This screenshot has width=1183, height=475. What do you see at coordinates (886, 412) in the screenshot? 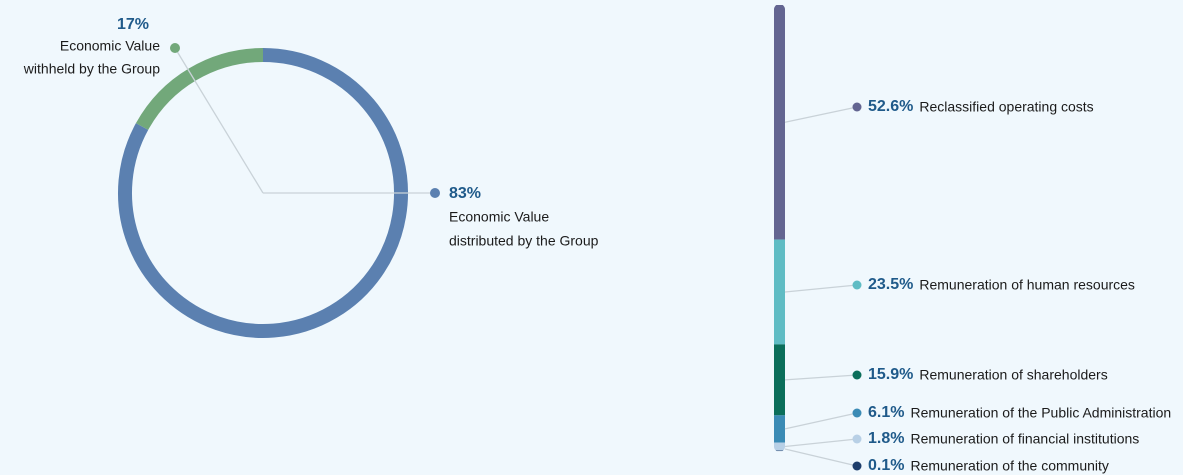
I see `value-label: 6.1%` at bounding box center [886, 412].